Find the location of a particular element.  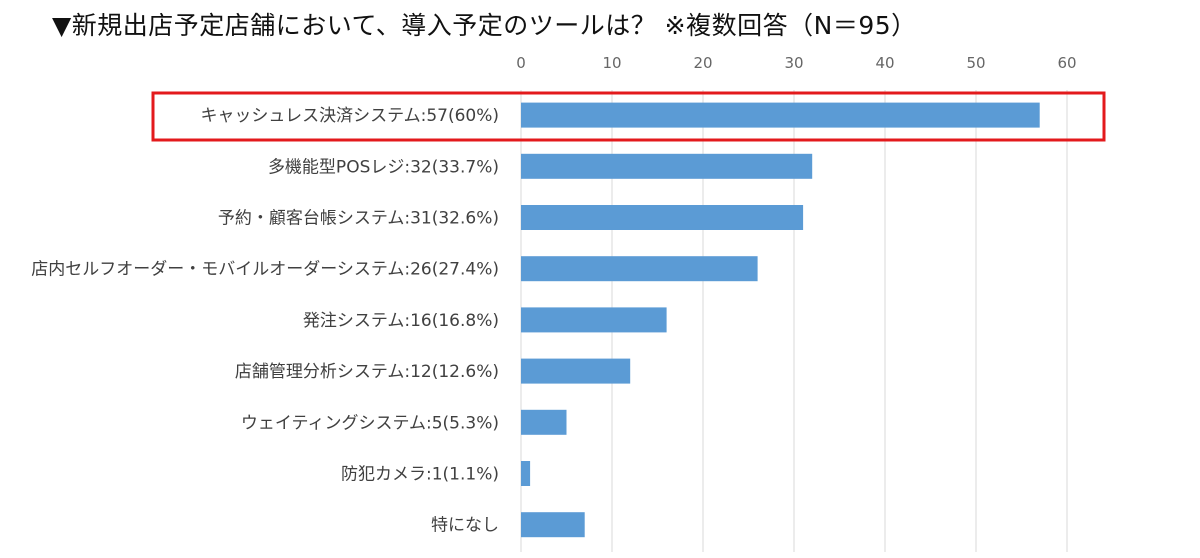

category-label: 発注システム:16(16.8%) is located at coordinates (401, 321).